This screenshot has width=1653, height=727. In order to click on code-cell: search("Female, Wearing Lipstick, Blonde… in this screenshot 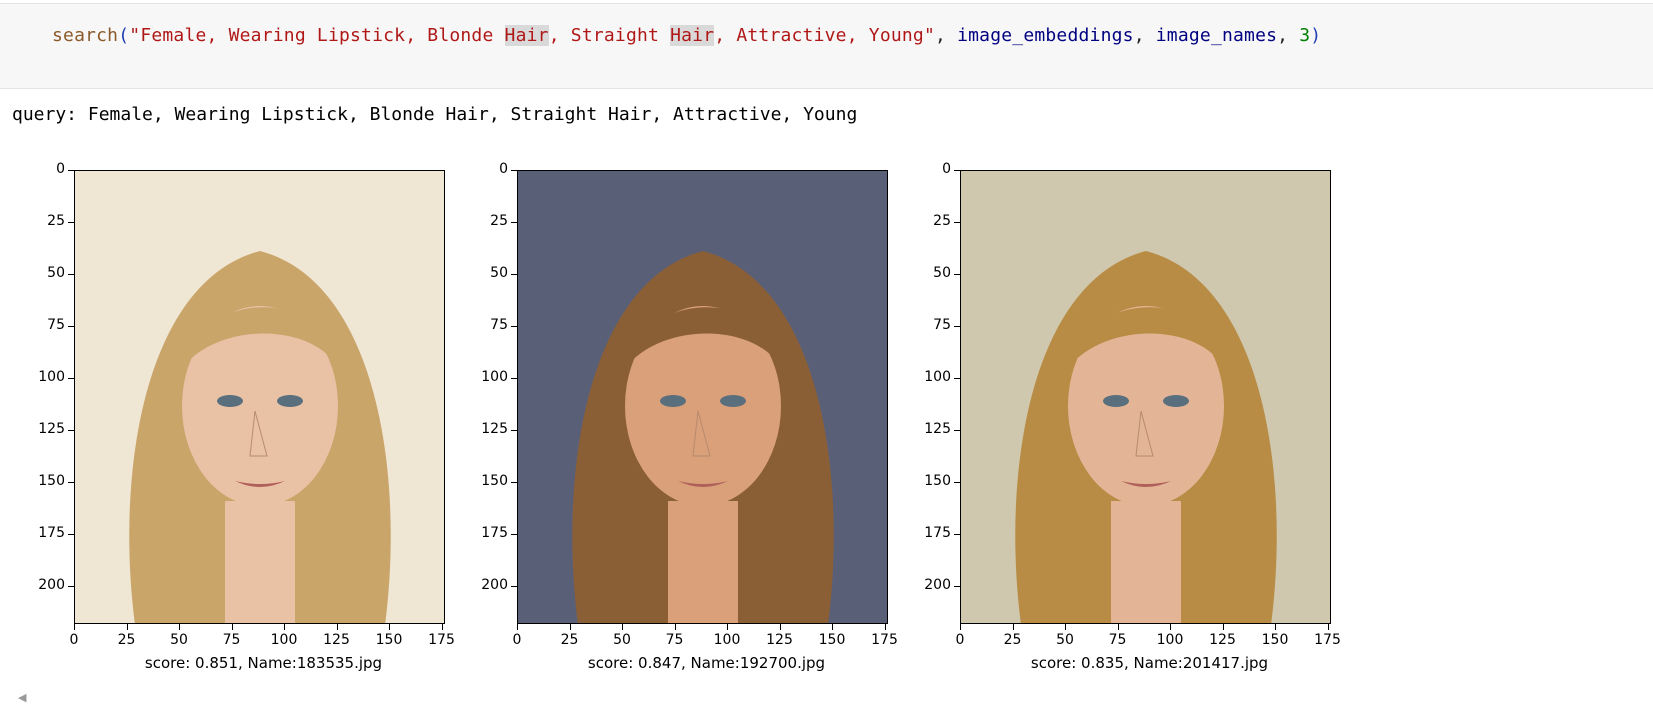, I will do `click(826, 46)`.